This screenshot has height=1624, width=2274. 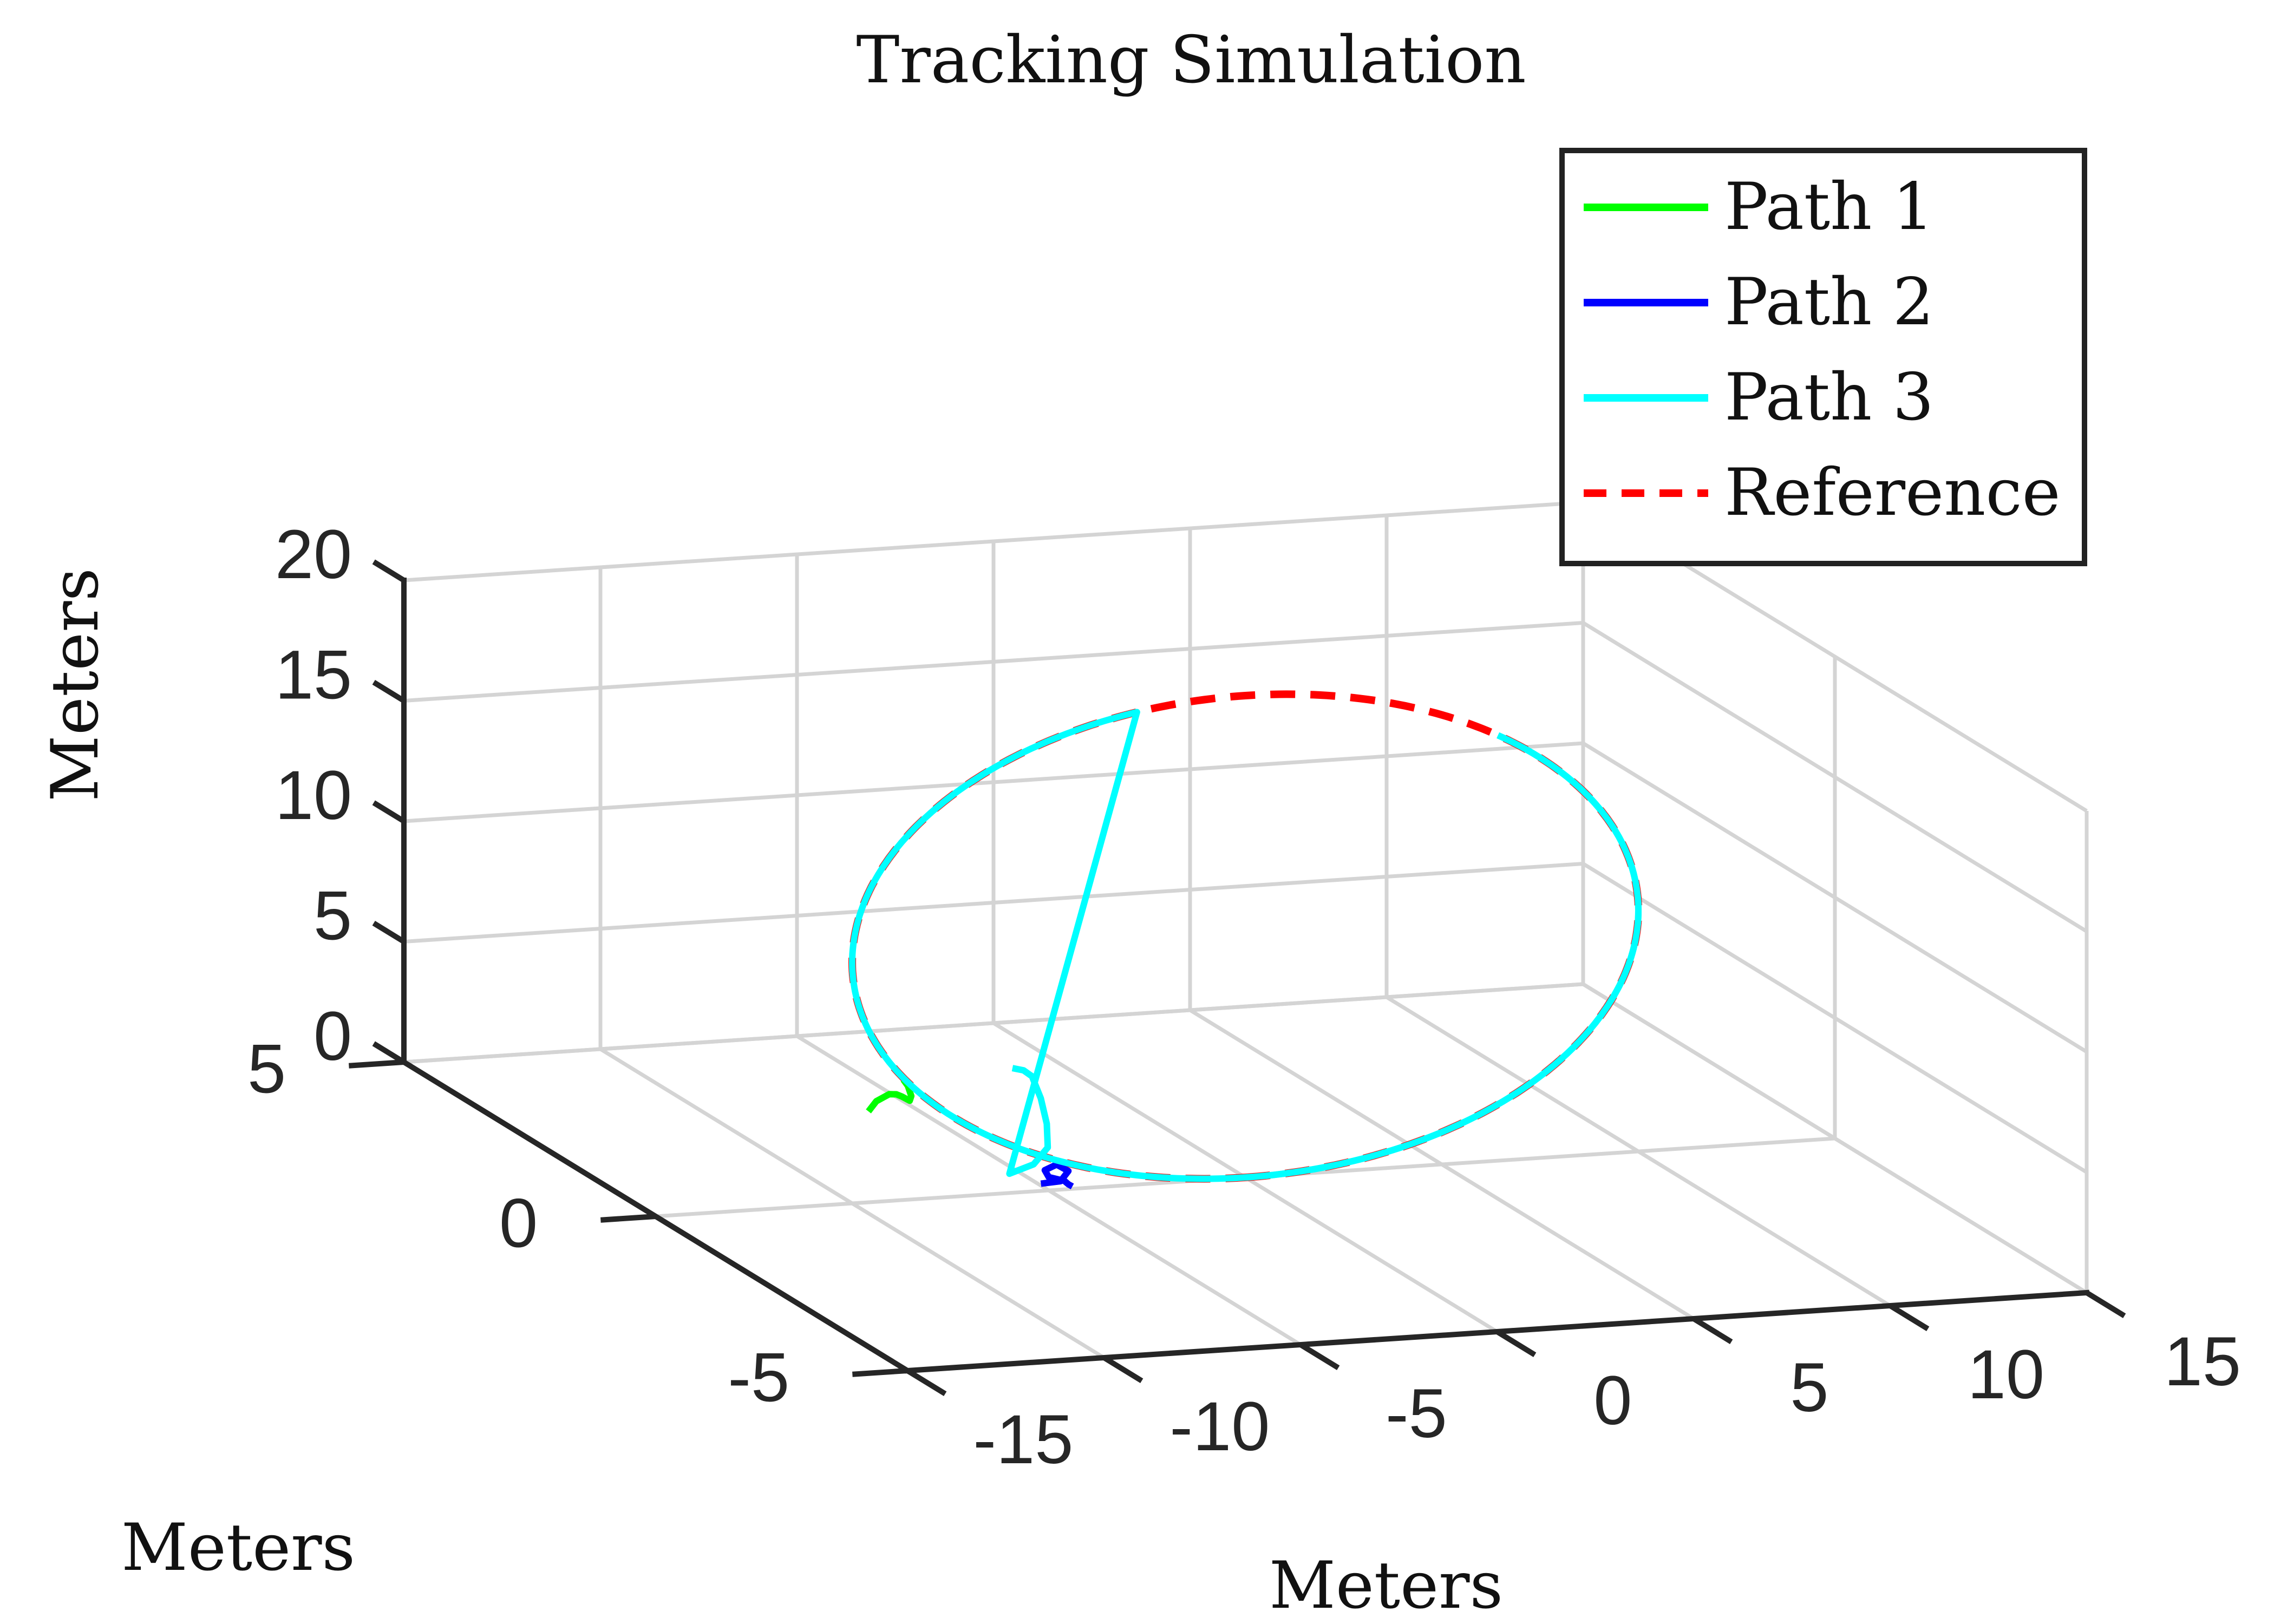 I want to click on legend: Path 1 Path 2 Path 3 Reference, so click(x=1823, y=357).